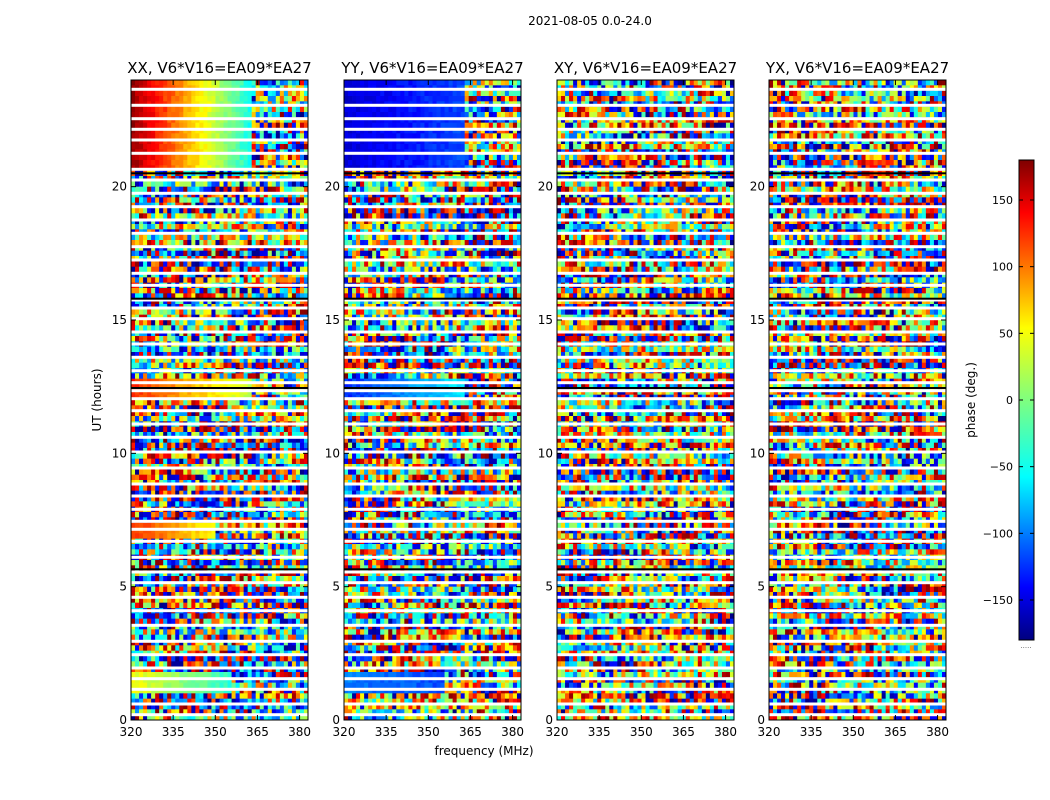 This screenshot has height=800, width=1050. What do you see at coordinates (998, 600) in the screenshot?
I see `colorbar-tick-label: −150` at bounding box center [998, 600].